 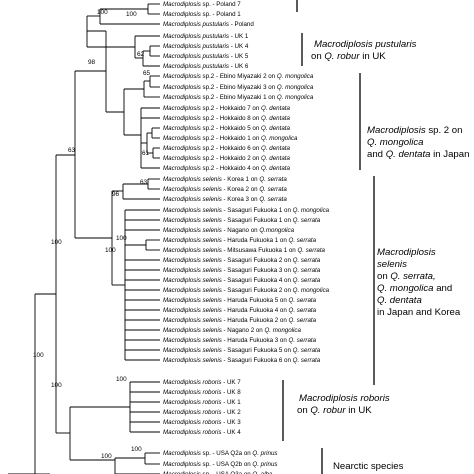 I want to click on leaf-locality: sp. - USA Q2a on, so click(x=227, y=453).